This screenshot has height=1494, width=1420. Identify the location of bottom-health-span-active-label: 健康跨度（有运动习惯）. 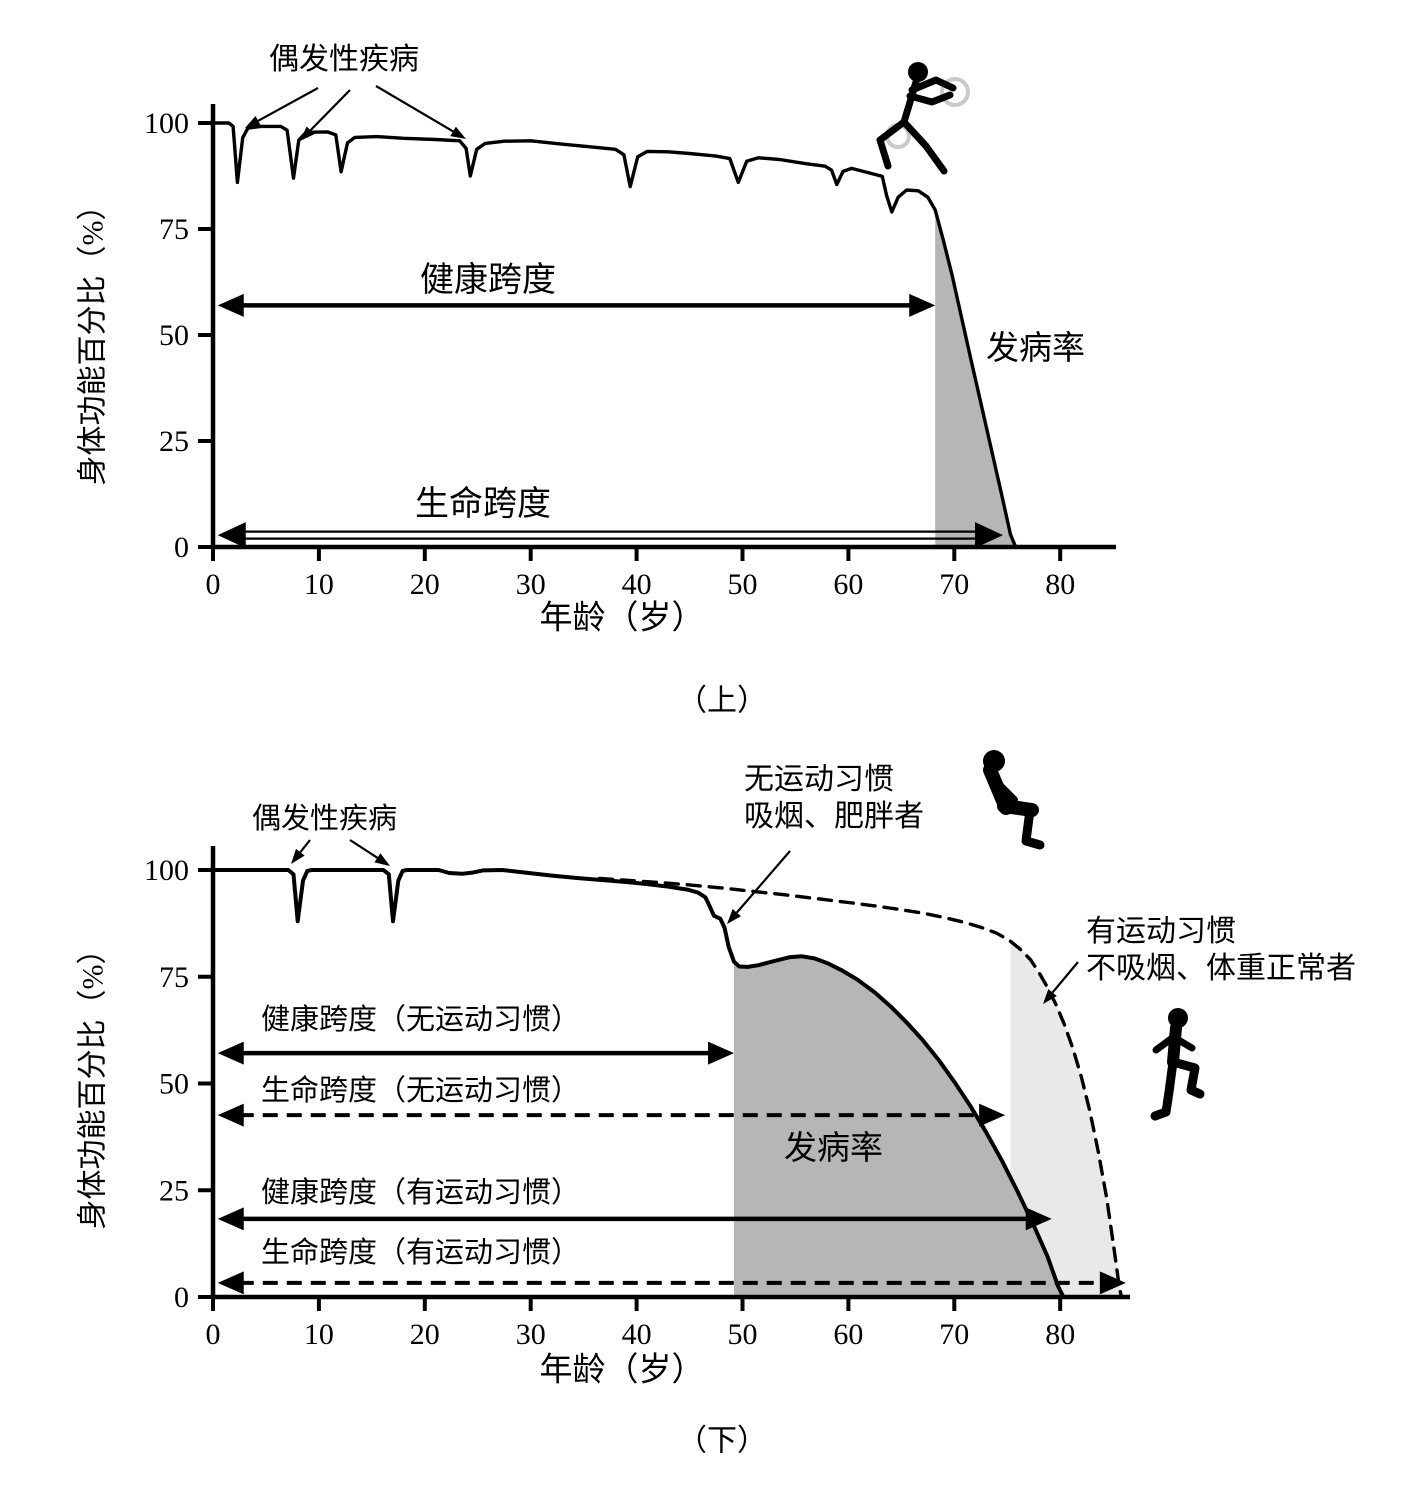
(421, 1193).